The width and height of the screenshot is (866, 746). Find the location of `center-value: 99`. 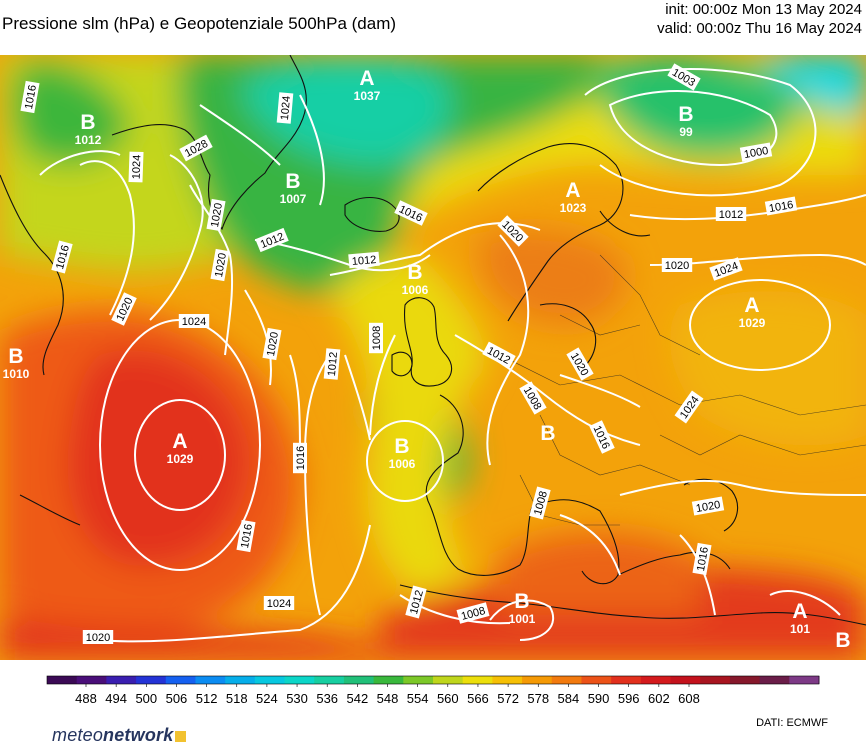

center-value: 99 is located at coordinates (686, 132).